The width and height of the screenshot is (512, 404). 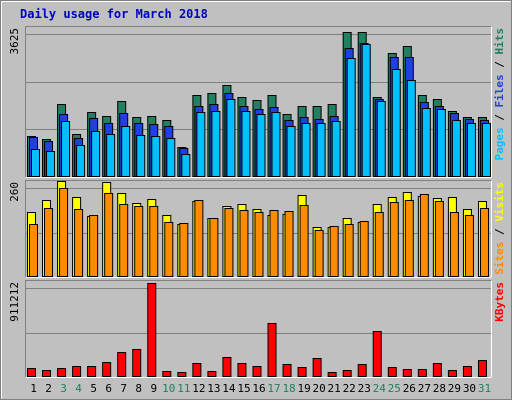 What do you see at coordinates (499, 41) in the screenshot?
I see `legend-segment-traffic-4: Hits` at bounding box center [499, 41].